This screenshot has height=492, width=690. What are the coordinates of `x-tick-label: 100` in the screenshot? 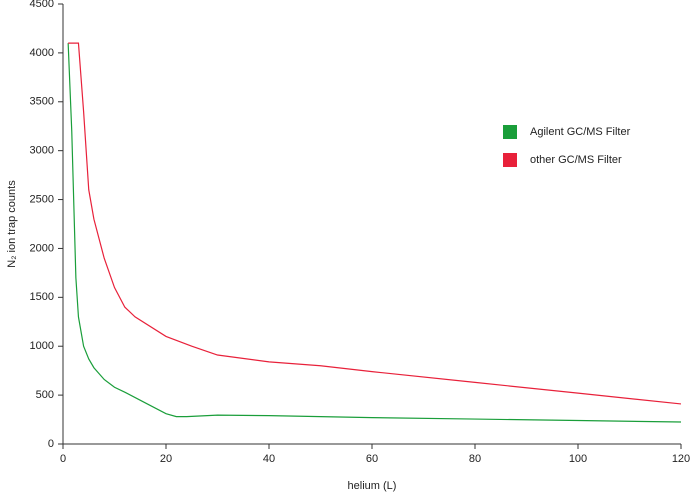 It's located at (578, 459).